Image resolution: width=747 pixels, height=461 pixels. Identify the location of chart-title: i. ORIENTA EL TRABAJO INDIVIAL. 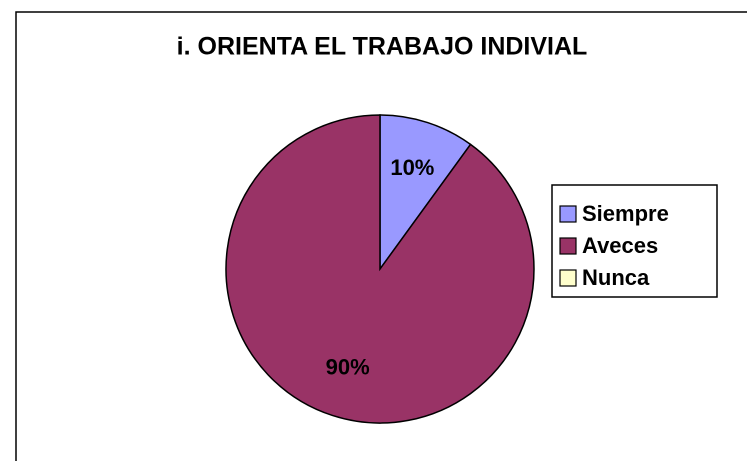
(382, 47).